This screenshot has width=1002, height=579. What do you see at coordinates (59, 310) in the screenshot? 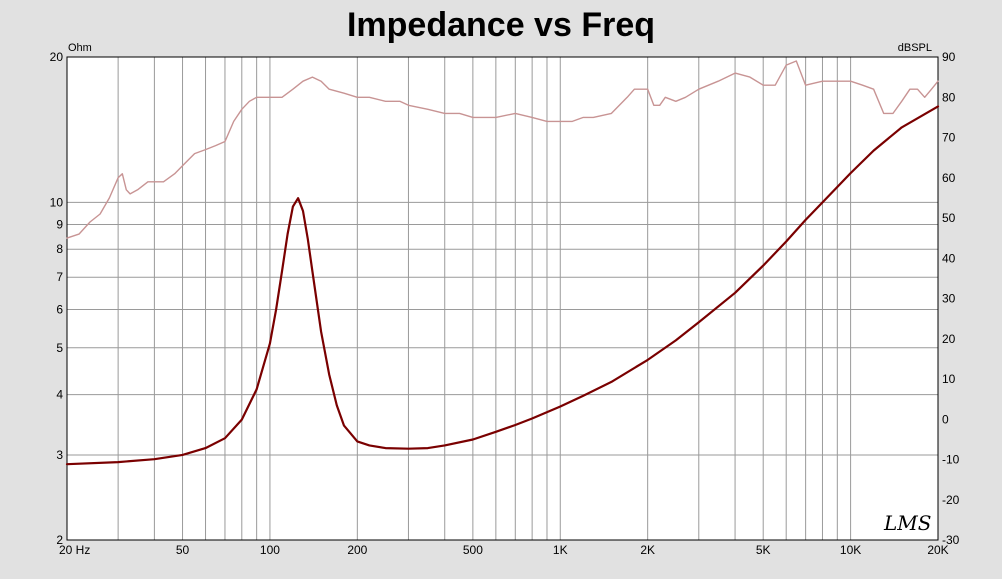
I see `y-left-tick-label: 6` at bounding box center [59, 310].